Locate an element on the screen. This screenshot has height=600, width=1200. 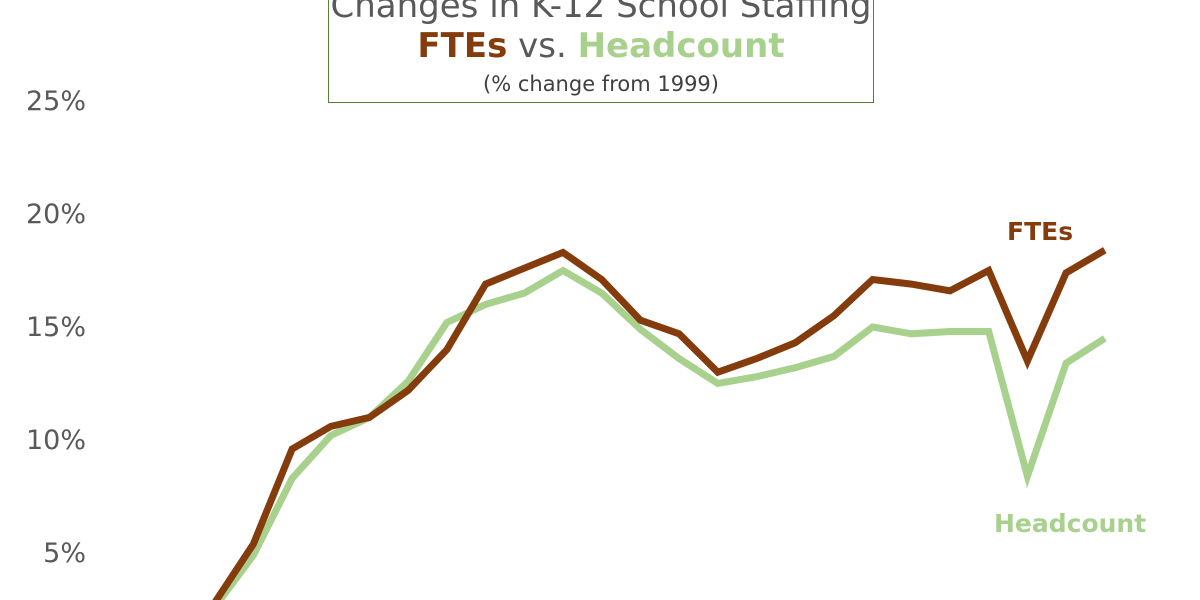
title-headcount-word: Headcount is located at coordinates (681, 46).